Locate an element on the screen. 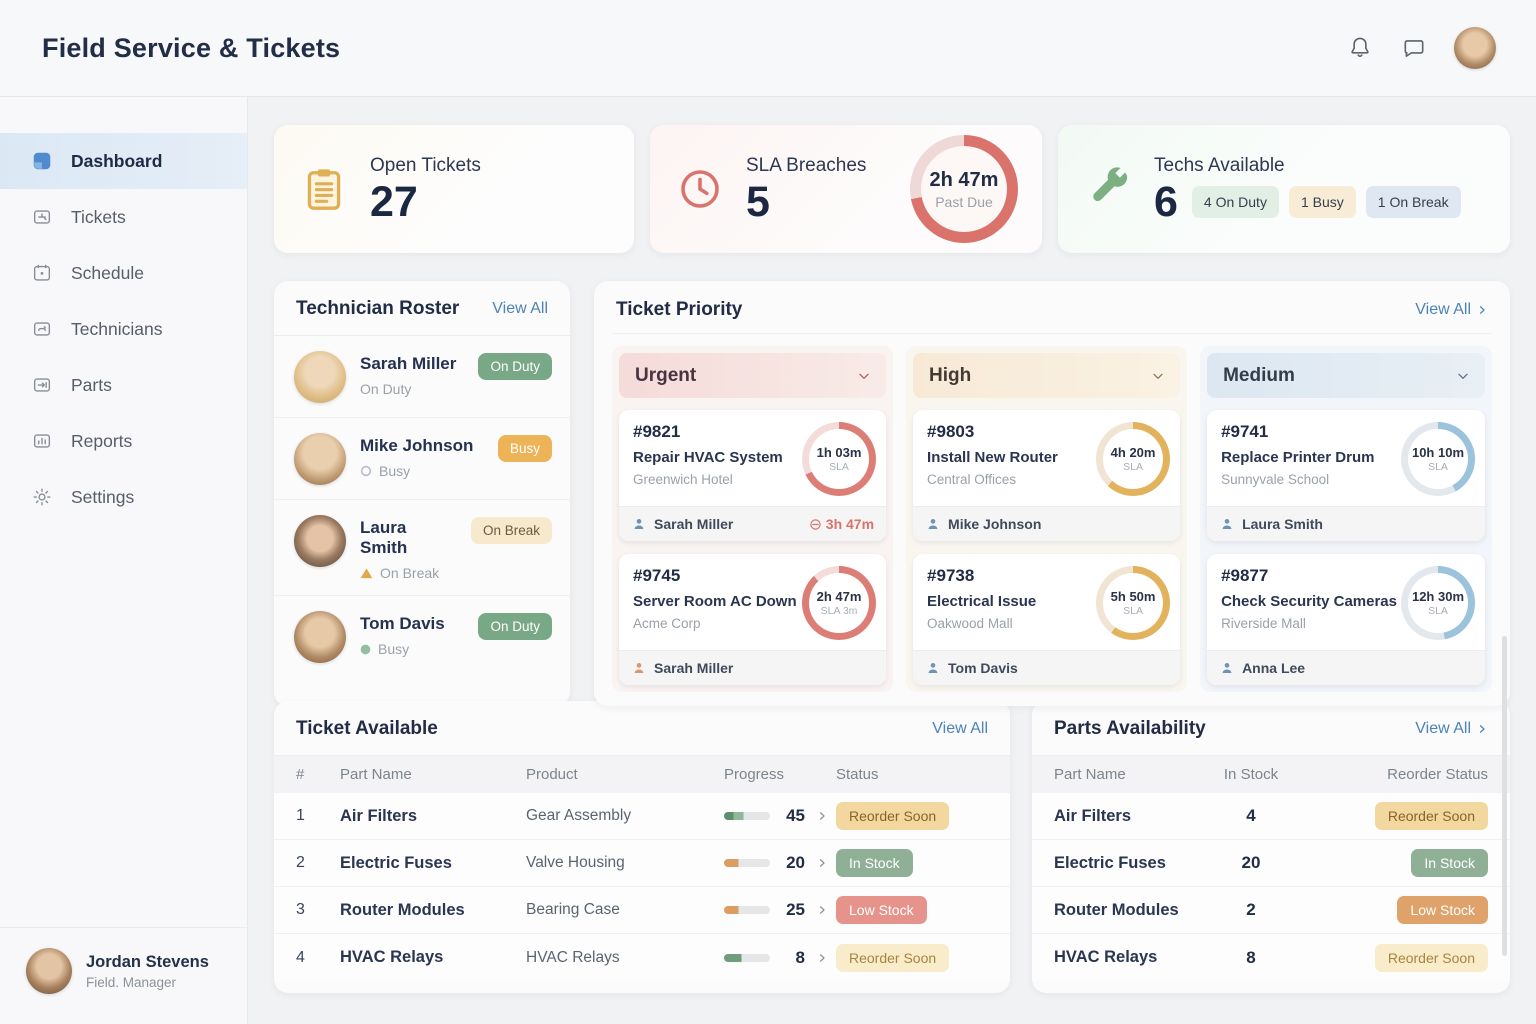 This screenshot has width=1536, height=1024. table-row: Router Modules 2 Low Stock is located at coordinates (1271, 910).